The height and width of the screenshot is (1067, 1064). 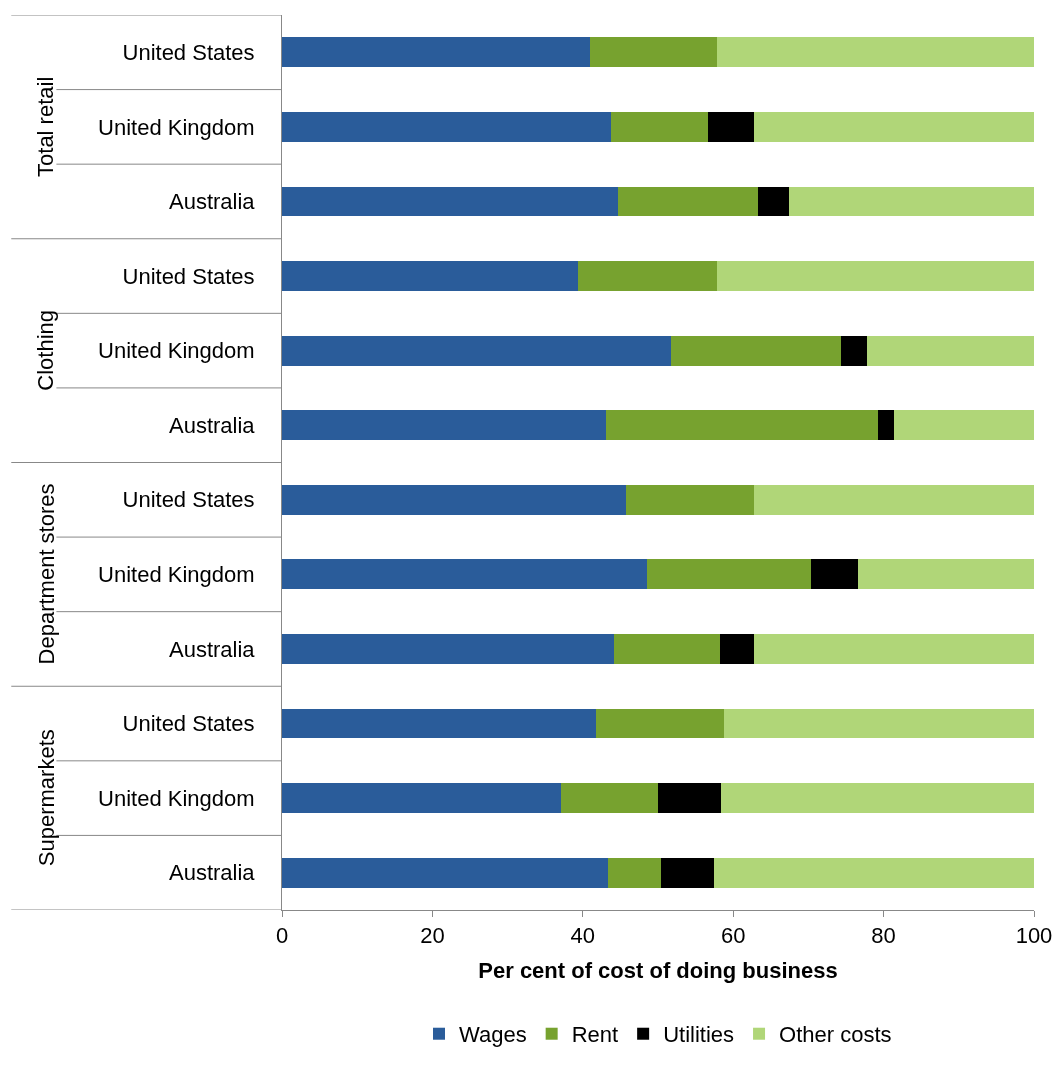 I want to click on x-axis-title: Per cent of cost of doing business, so click(x=658, y=971).